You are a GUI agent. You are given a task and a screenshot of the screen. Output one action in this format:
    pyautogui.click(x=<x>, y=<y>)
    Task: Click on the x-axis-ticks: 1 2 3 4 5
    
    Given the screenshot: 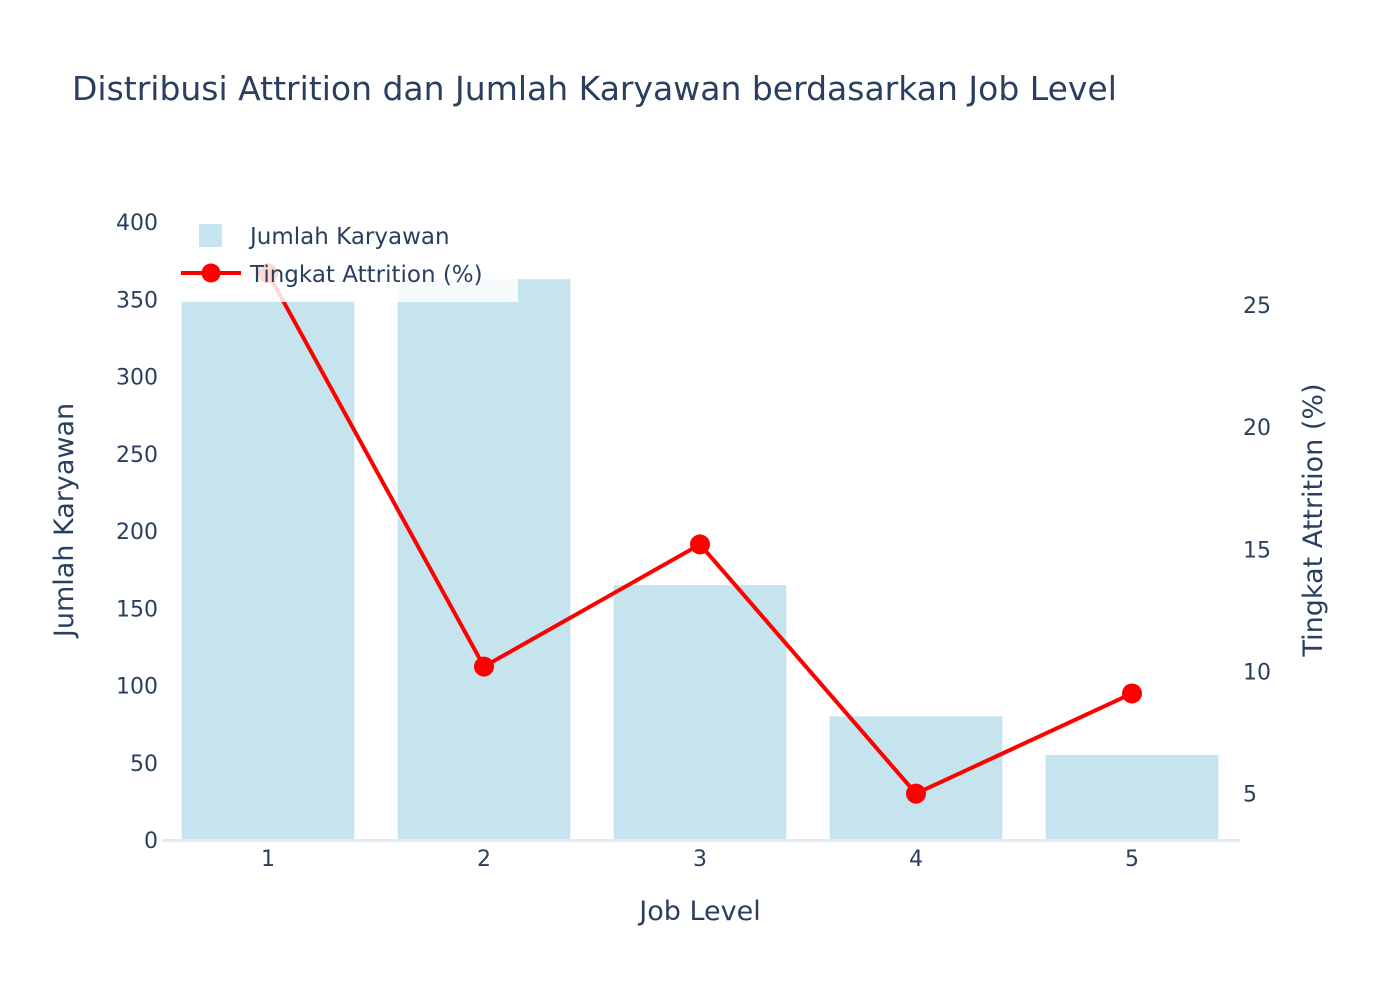 What is the action you would take?
    pyautogui.click(x=700, y=859)
    